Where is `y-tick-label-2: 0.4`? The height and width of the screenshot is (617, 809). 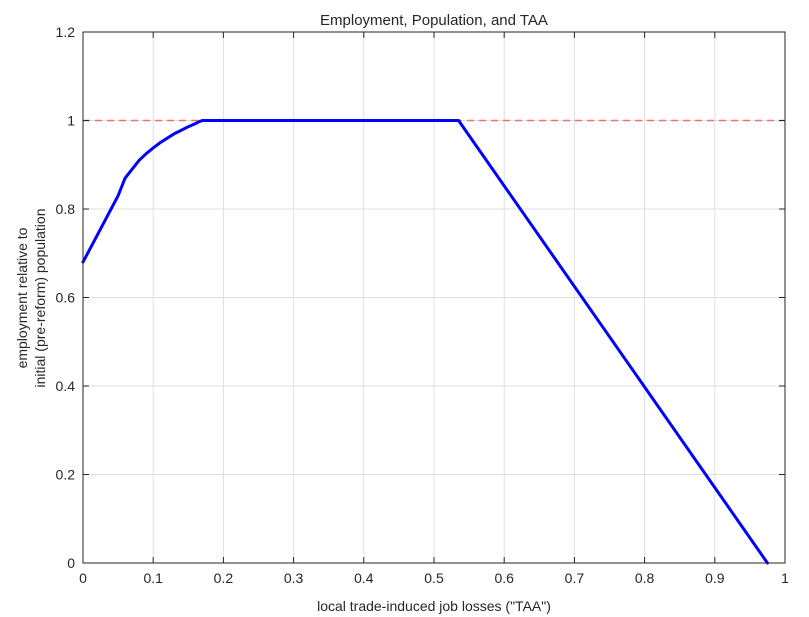 y-tick-label-2: 0.4 is located at coordinates (66, 386).